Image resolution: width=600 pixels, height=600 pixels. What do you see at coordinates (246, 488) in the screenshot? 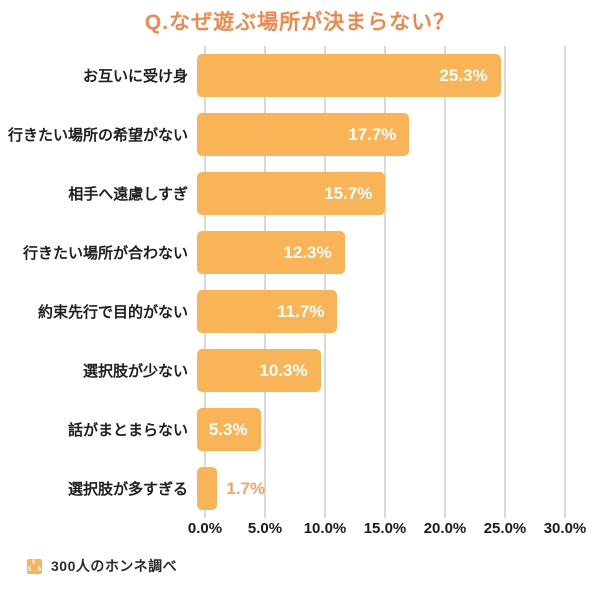
I see `bar-value-label: 1.7%` at bounding box center [246, 488].